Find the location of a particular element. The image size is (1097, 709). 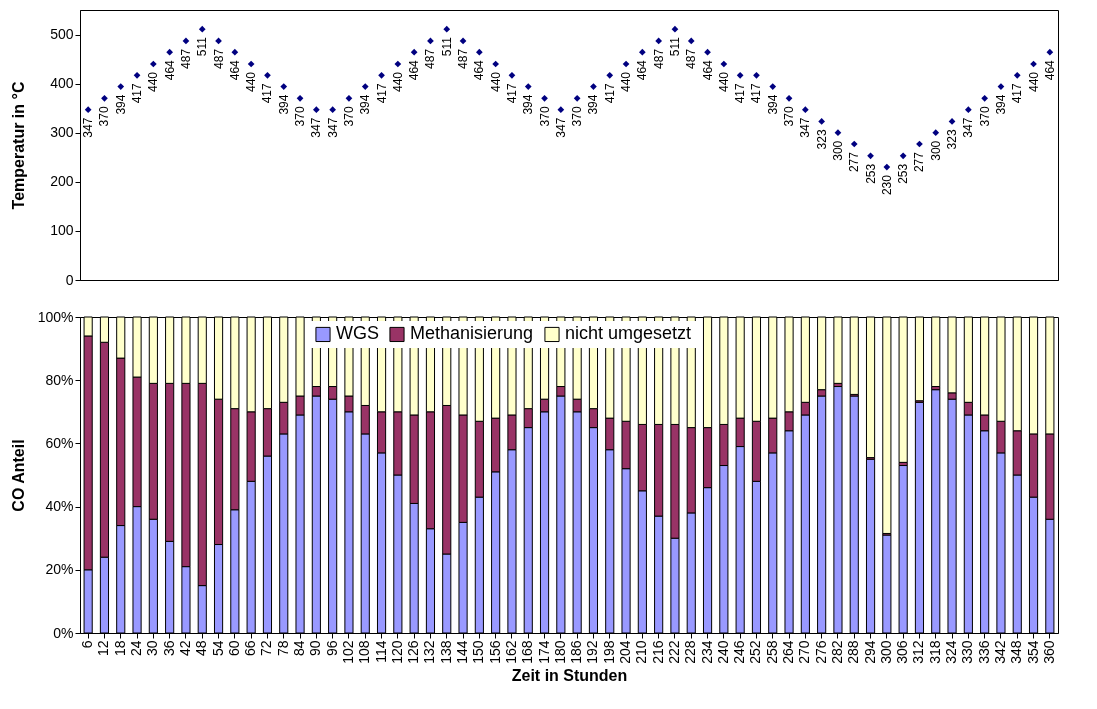

x-tick-label: 138 is located at coordinates (445, 652).